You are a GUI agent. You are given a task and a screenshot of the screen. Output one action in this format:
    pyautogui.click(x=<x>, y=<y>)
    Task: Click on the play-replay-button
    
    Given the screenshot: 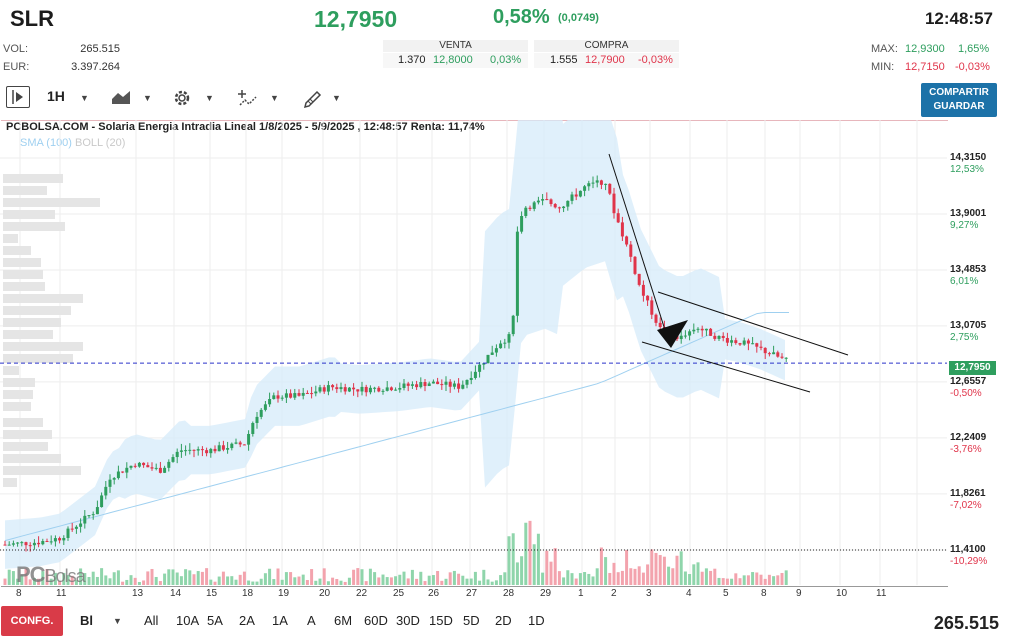 What is the action you would take?
    pyautogui.click(x=18, y=97)
    